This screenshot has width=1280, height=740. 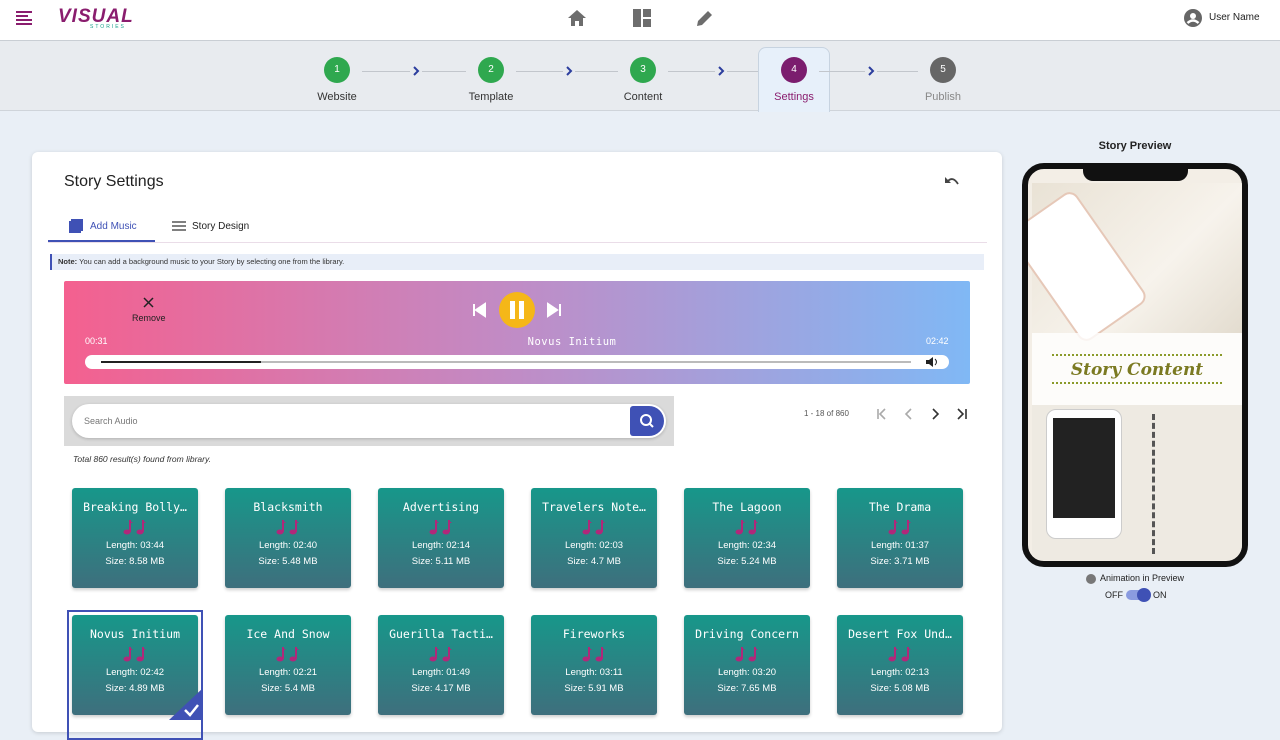 I want to click on panel-title: Story Settings, so click(x=114, y=181).